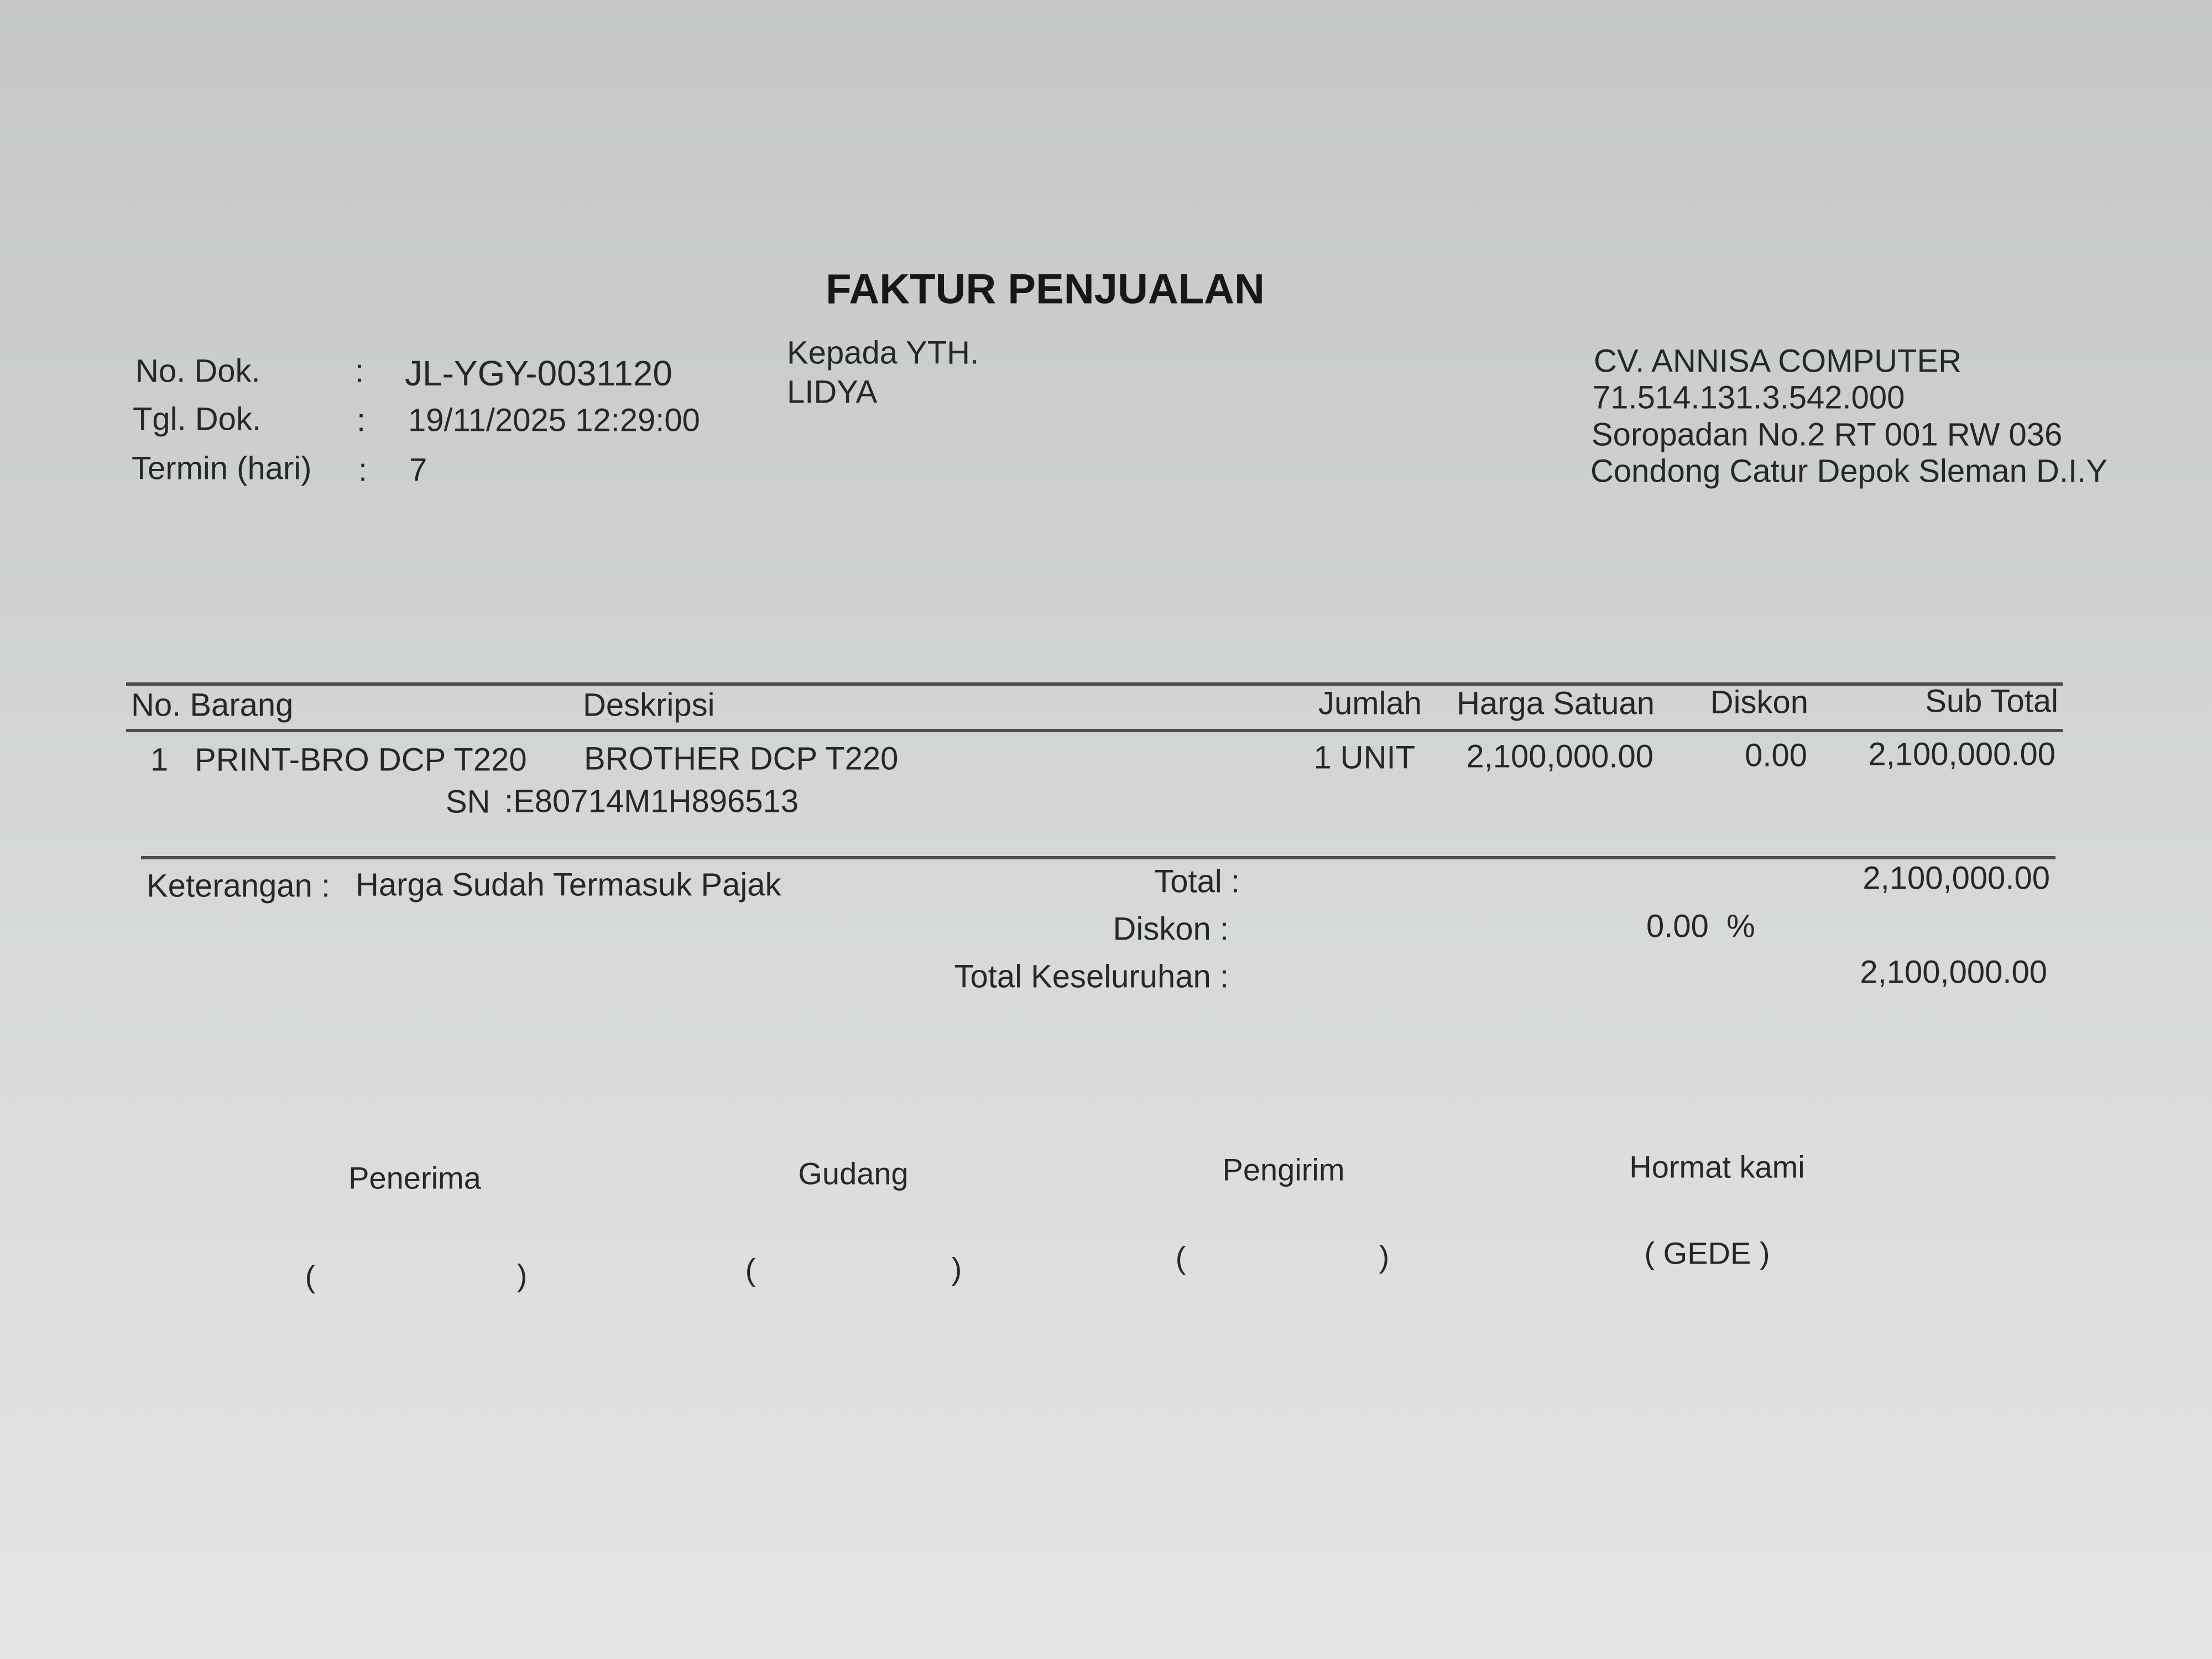 This screenshot has width=2212, height=1659. Describe the element at coordinates (523, 1275) in the screenshot. I see `signature-penerima-close: )` at that location.